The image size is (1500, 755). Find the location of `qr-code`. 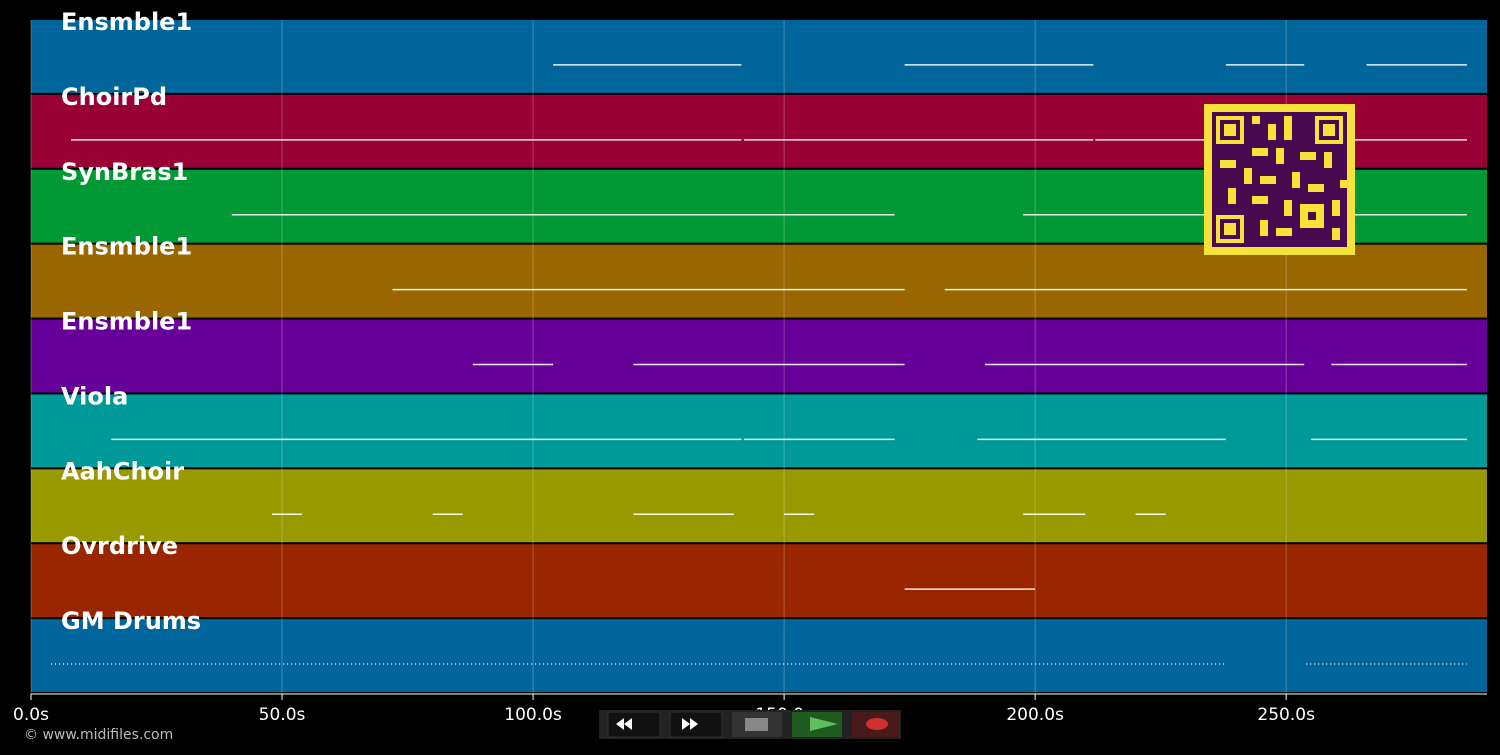

qr-code is located at coordinates (1279, 179).